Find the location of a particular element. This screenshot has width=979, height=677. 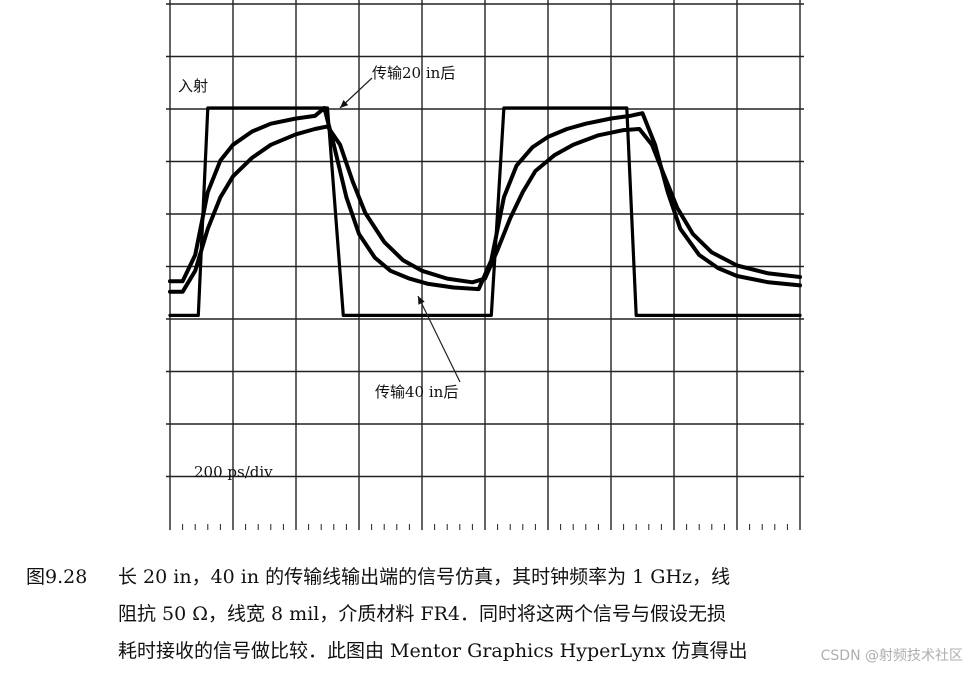

label-transmitted-40in: 传输40 in后 is located at coordinates (417, 392).